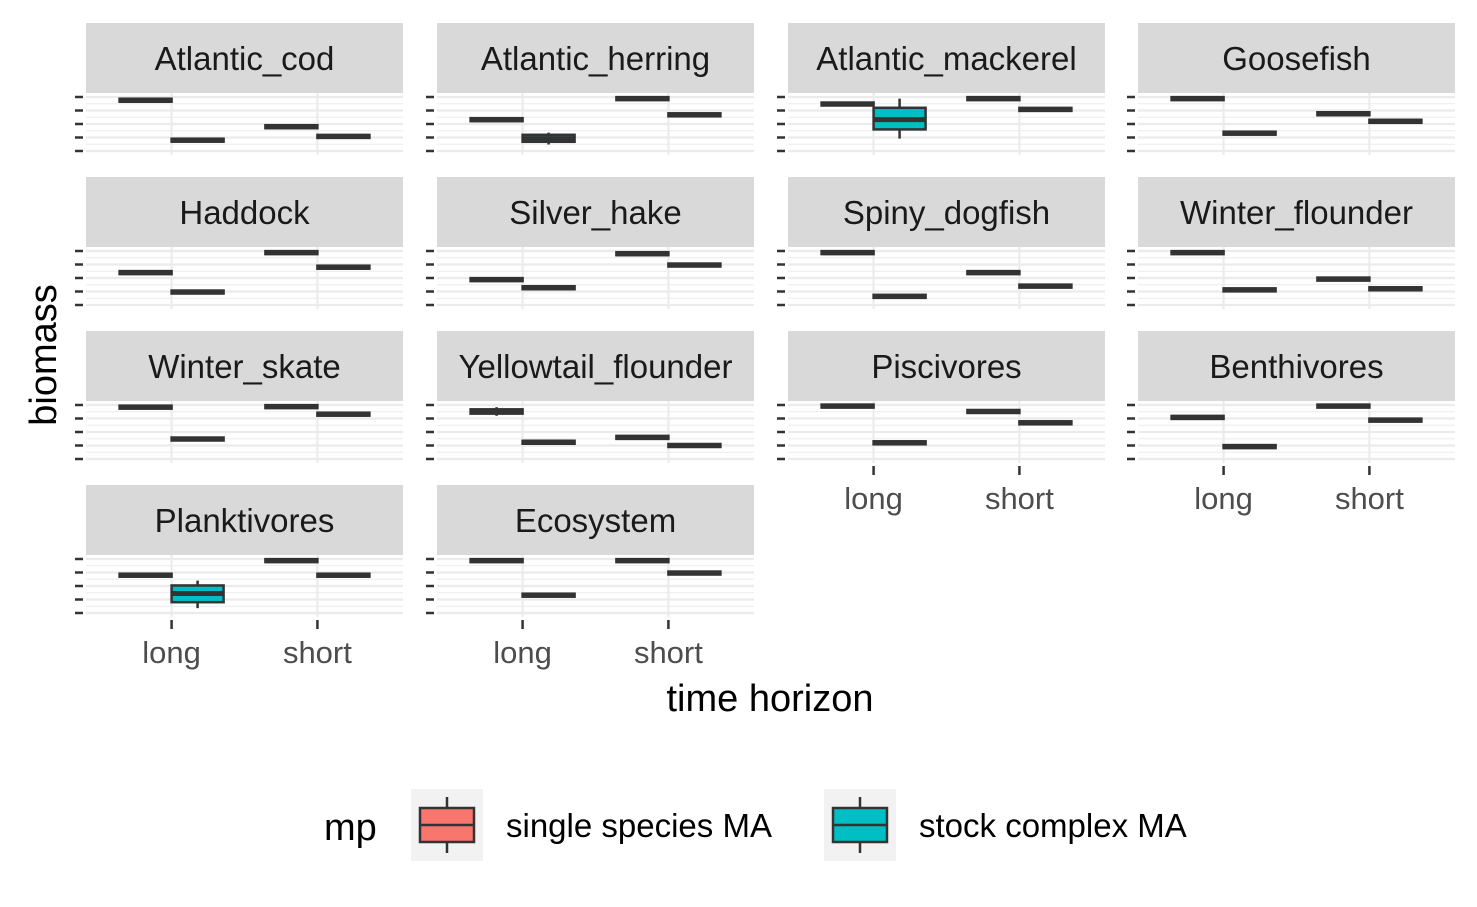  I want to click on panel-goosefish: Goosefish, so click(1291, 89).